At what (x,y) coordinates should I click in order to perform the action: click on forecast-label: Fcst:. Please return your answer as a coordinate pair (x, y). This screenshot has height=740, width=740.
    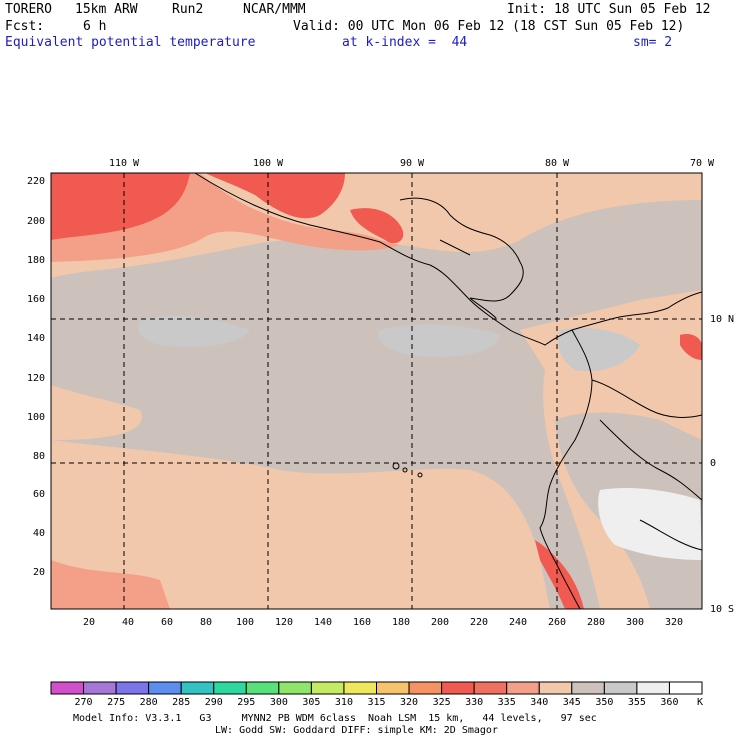
    Looking at the image, I should click on (25, 26).